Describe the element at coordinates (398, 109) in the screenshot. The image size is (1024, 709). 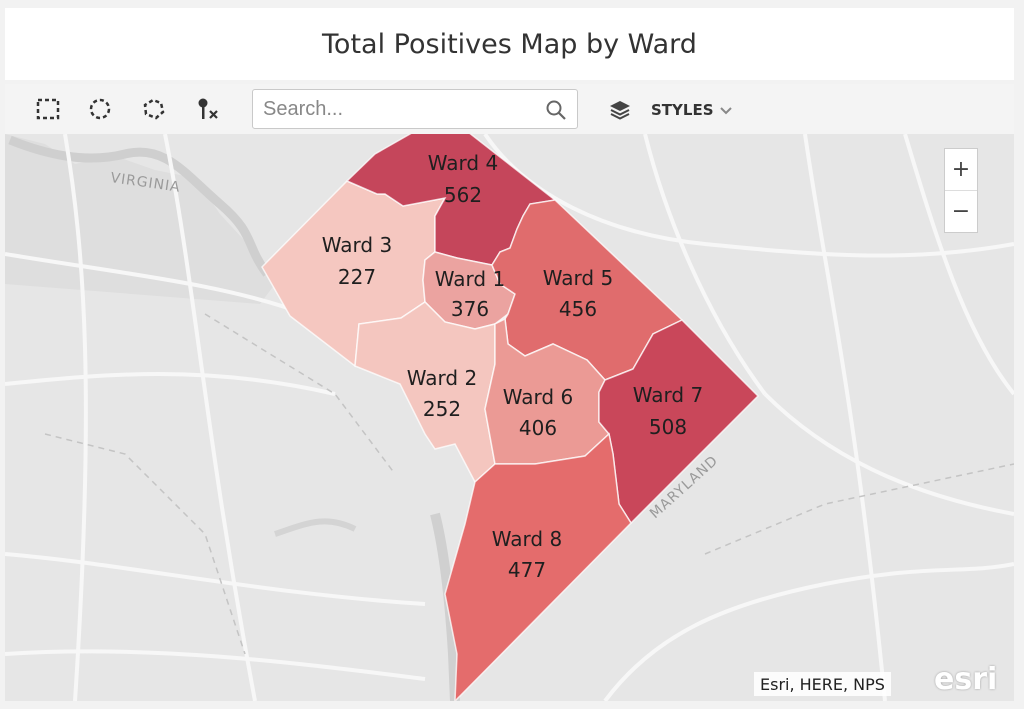
I see `search-input` at that location.